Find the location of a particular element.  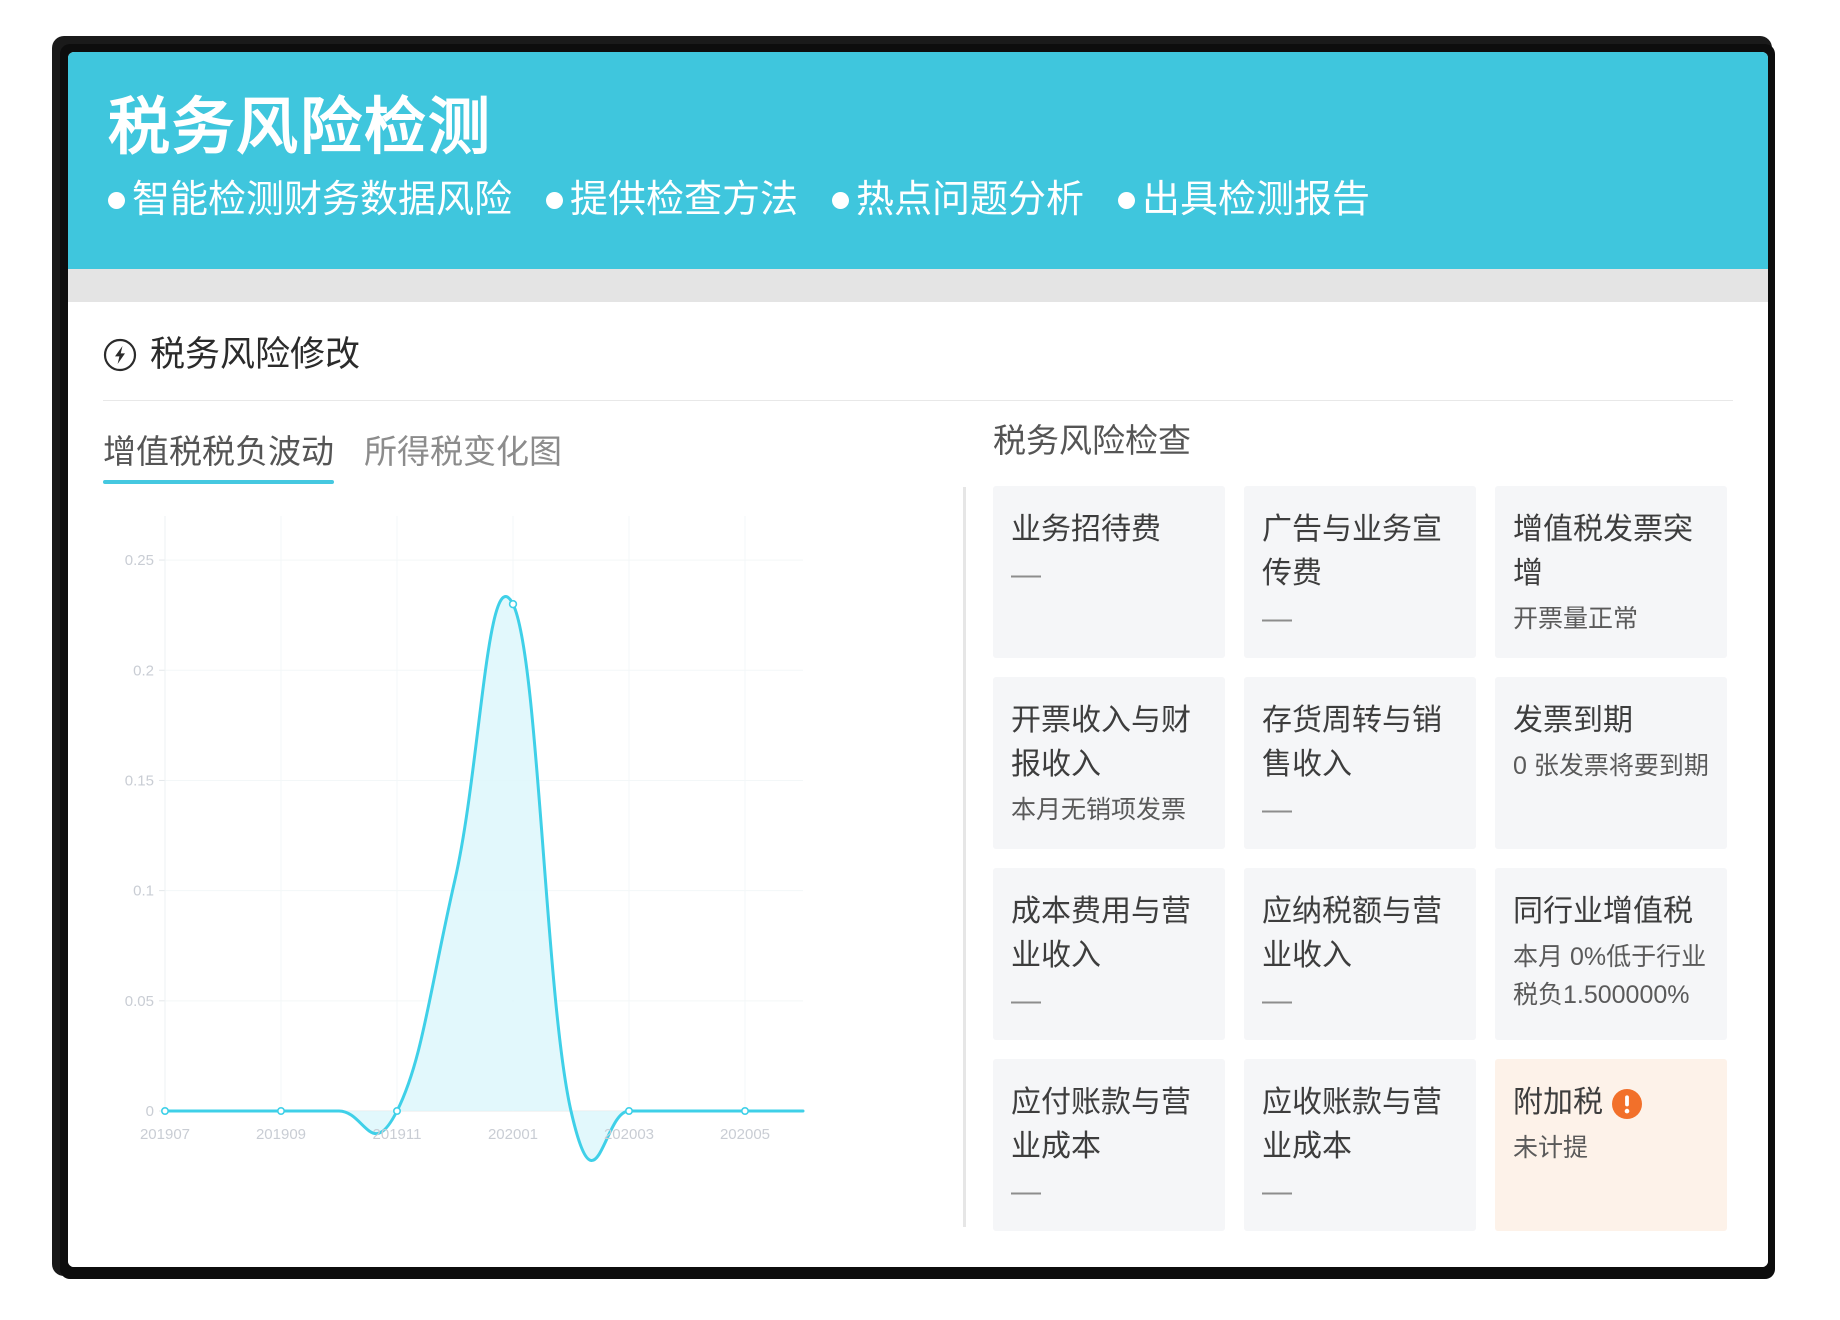

page-title: 税务风险检测 is located at coordinates (300, 127).